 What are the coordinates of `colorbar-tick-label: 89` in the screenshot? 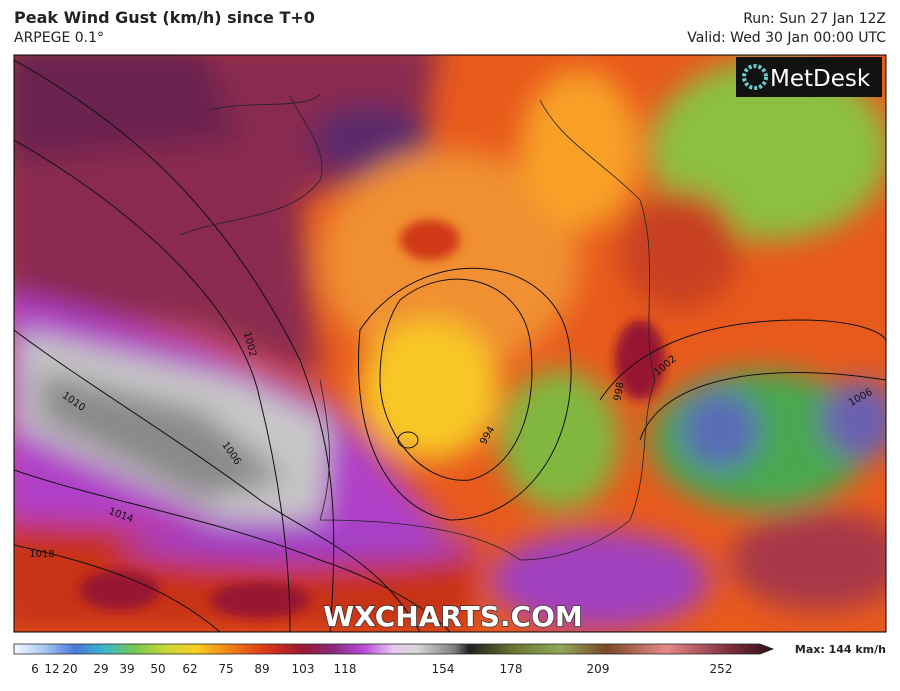 It's located at (261, 669).